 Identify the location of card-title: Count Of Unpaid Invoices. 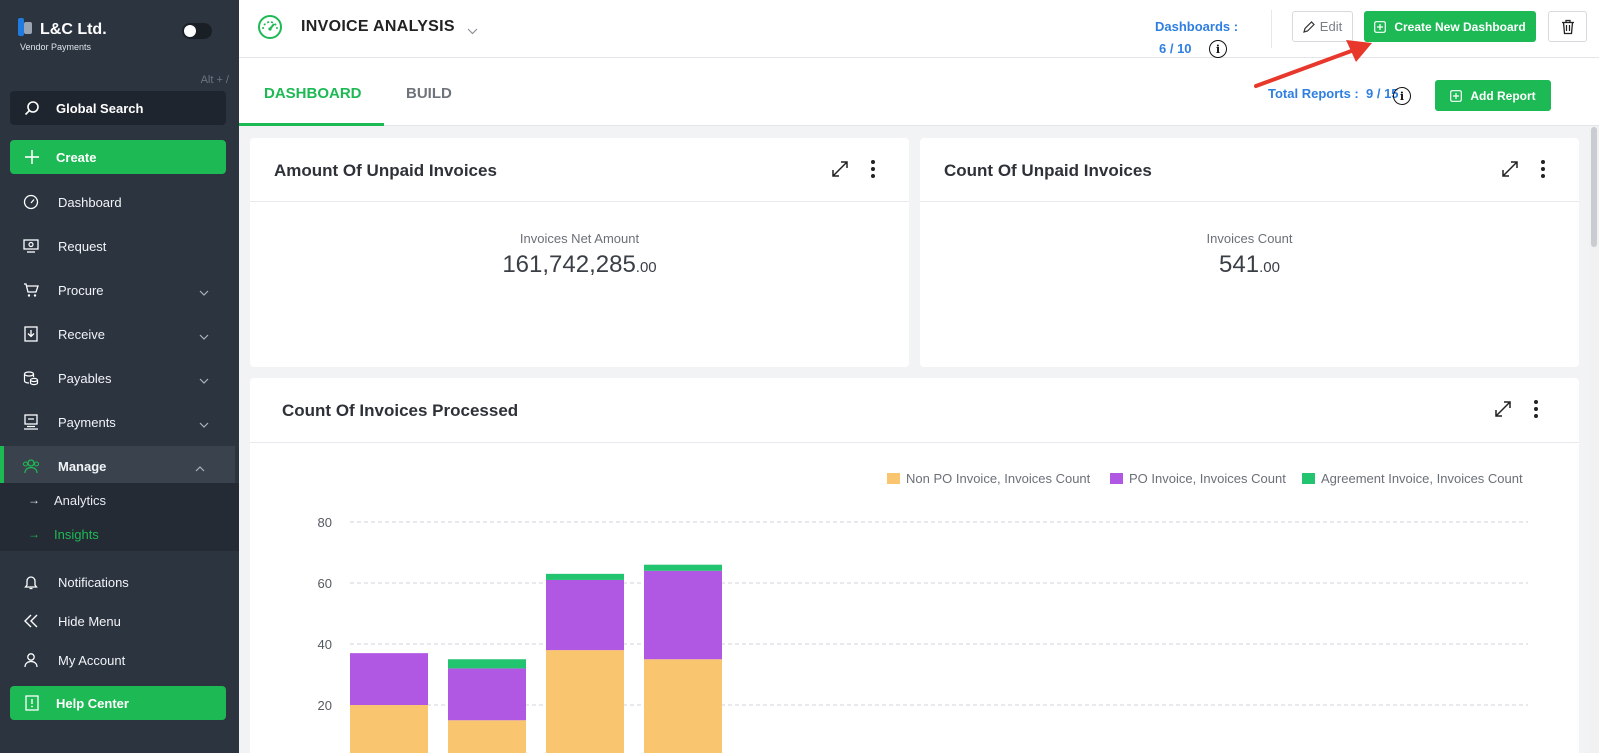
(1048, 170).